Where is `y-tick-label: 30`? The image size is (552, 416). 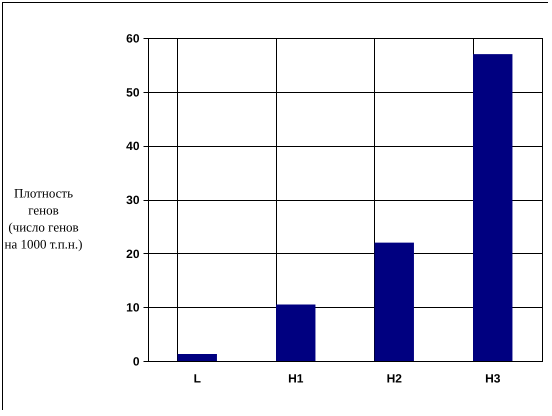
y-tick-label: 30 is located at coordinates (133, 200).